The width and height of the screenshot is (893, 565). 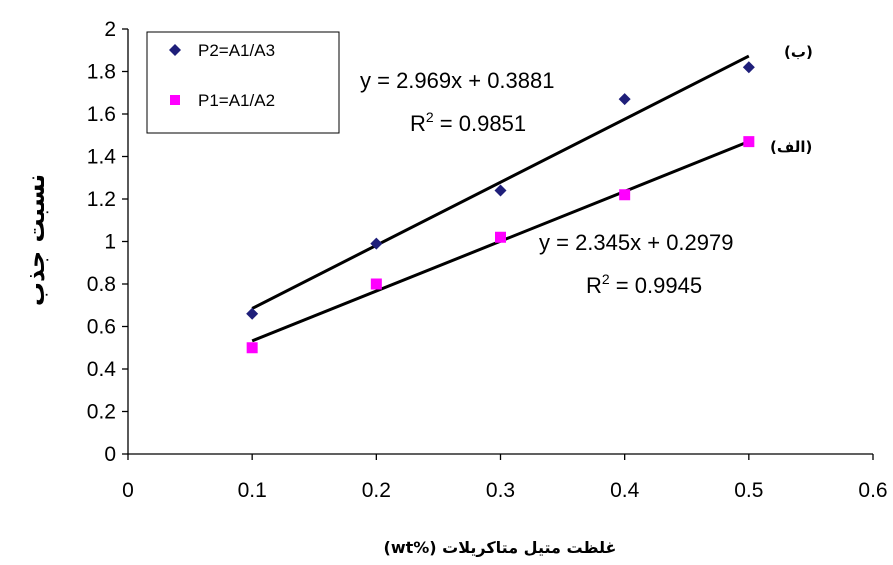 I want to click on equation-p1: y = 2.345x + 0.2979, so click(x=636, y=242).